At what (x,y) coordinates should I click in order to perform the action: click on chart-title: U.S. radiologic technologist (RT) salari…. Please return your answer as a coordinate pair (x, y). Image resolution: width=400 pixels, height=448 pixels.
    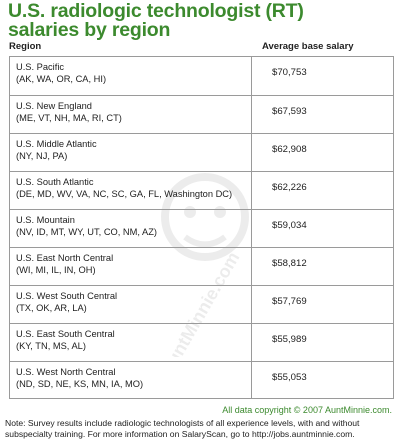
    Looking at the image, I should click on (203, 20).